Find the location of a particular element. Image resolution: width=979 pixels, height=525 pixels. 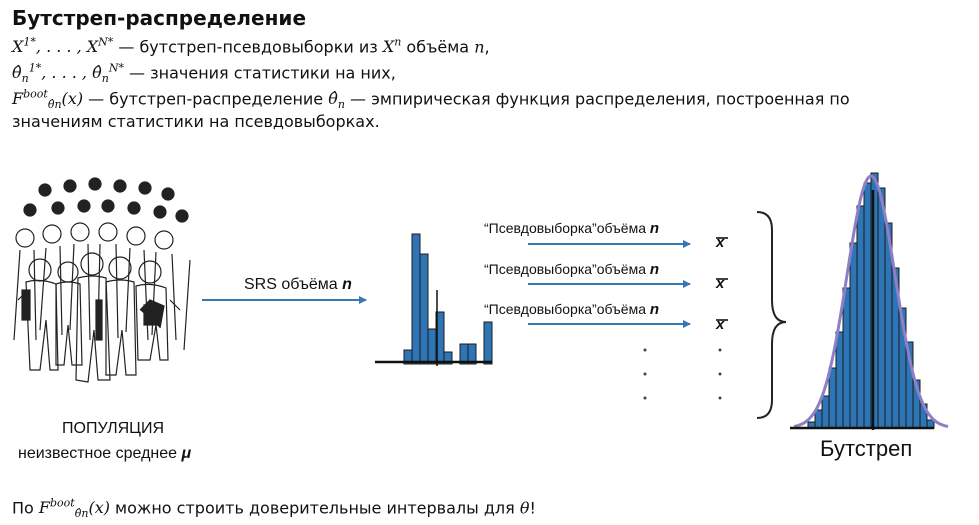

formula-pseudo-samples: X1*, . . . , XN* is located at coordinates (63, 46).